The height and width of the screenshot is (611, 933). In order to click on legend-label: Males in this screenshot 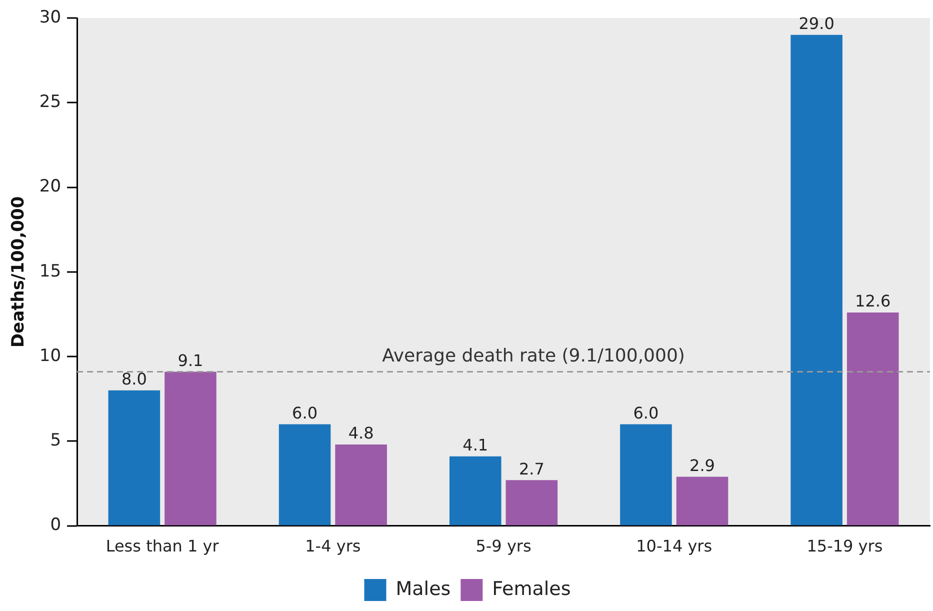, I will do `click(423, 589)`.